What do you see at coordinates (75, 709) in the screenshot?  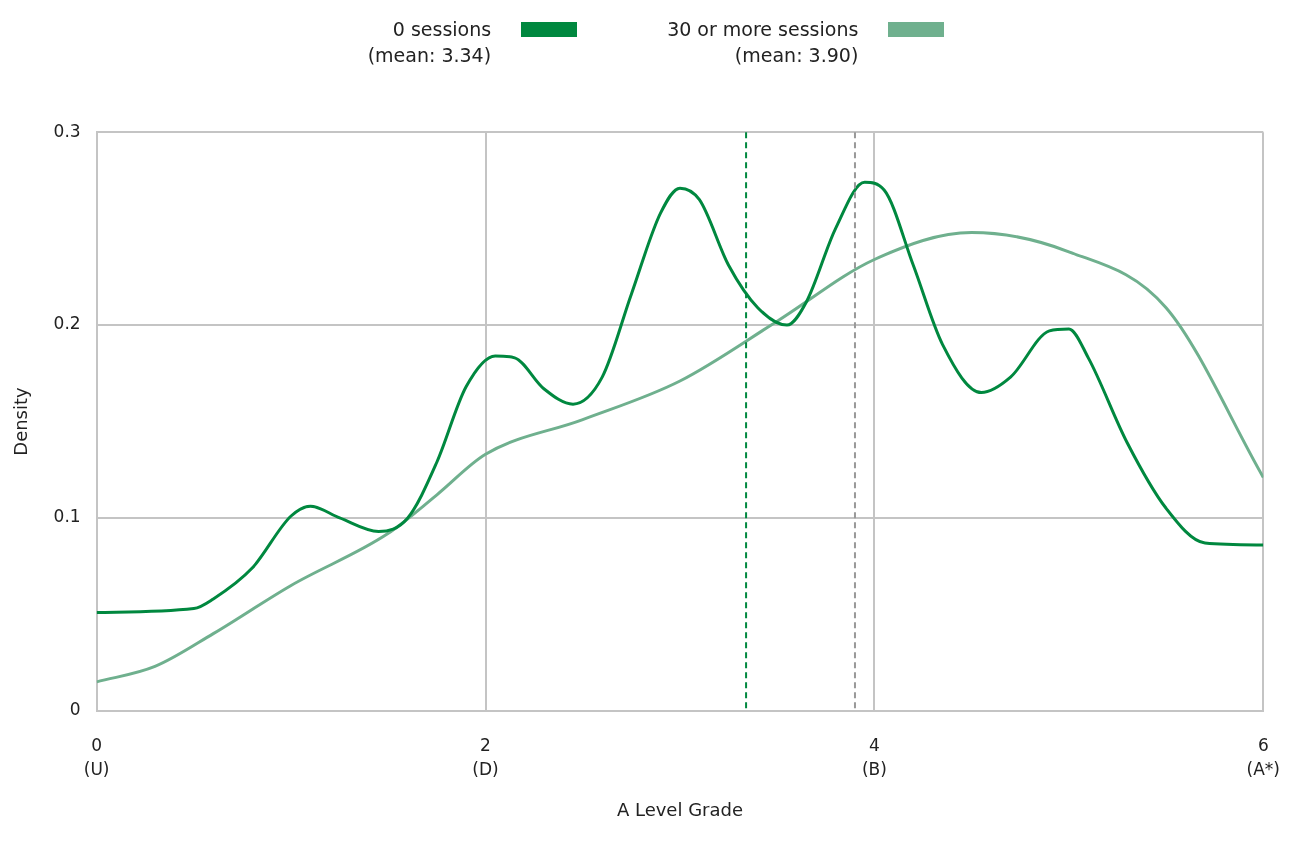 I see `y-tick-label: 0` at bounding box center [75, 709].